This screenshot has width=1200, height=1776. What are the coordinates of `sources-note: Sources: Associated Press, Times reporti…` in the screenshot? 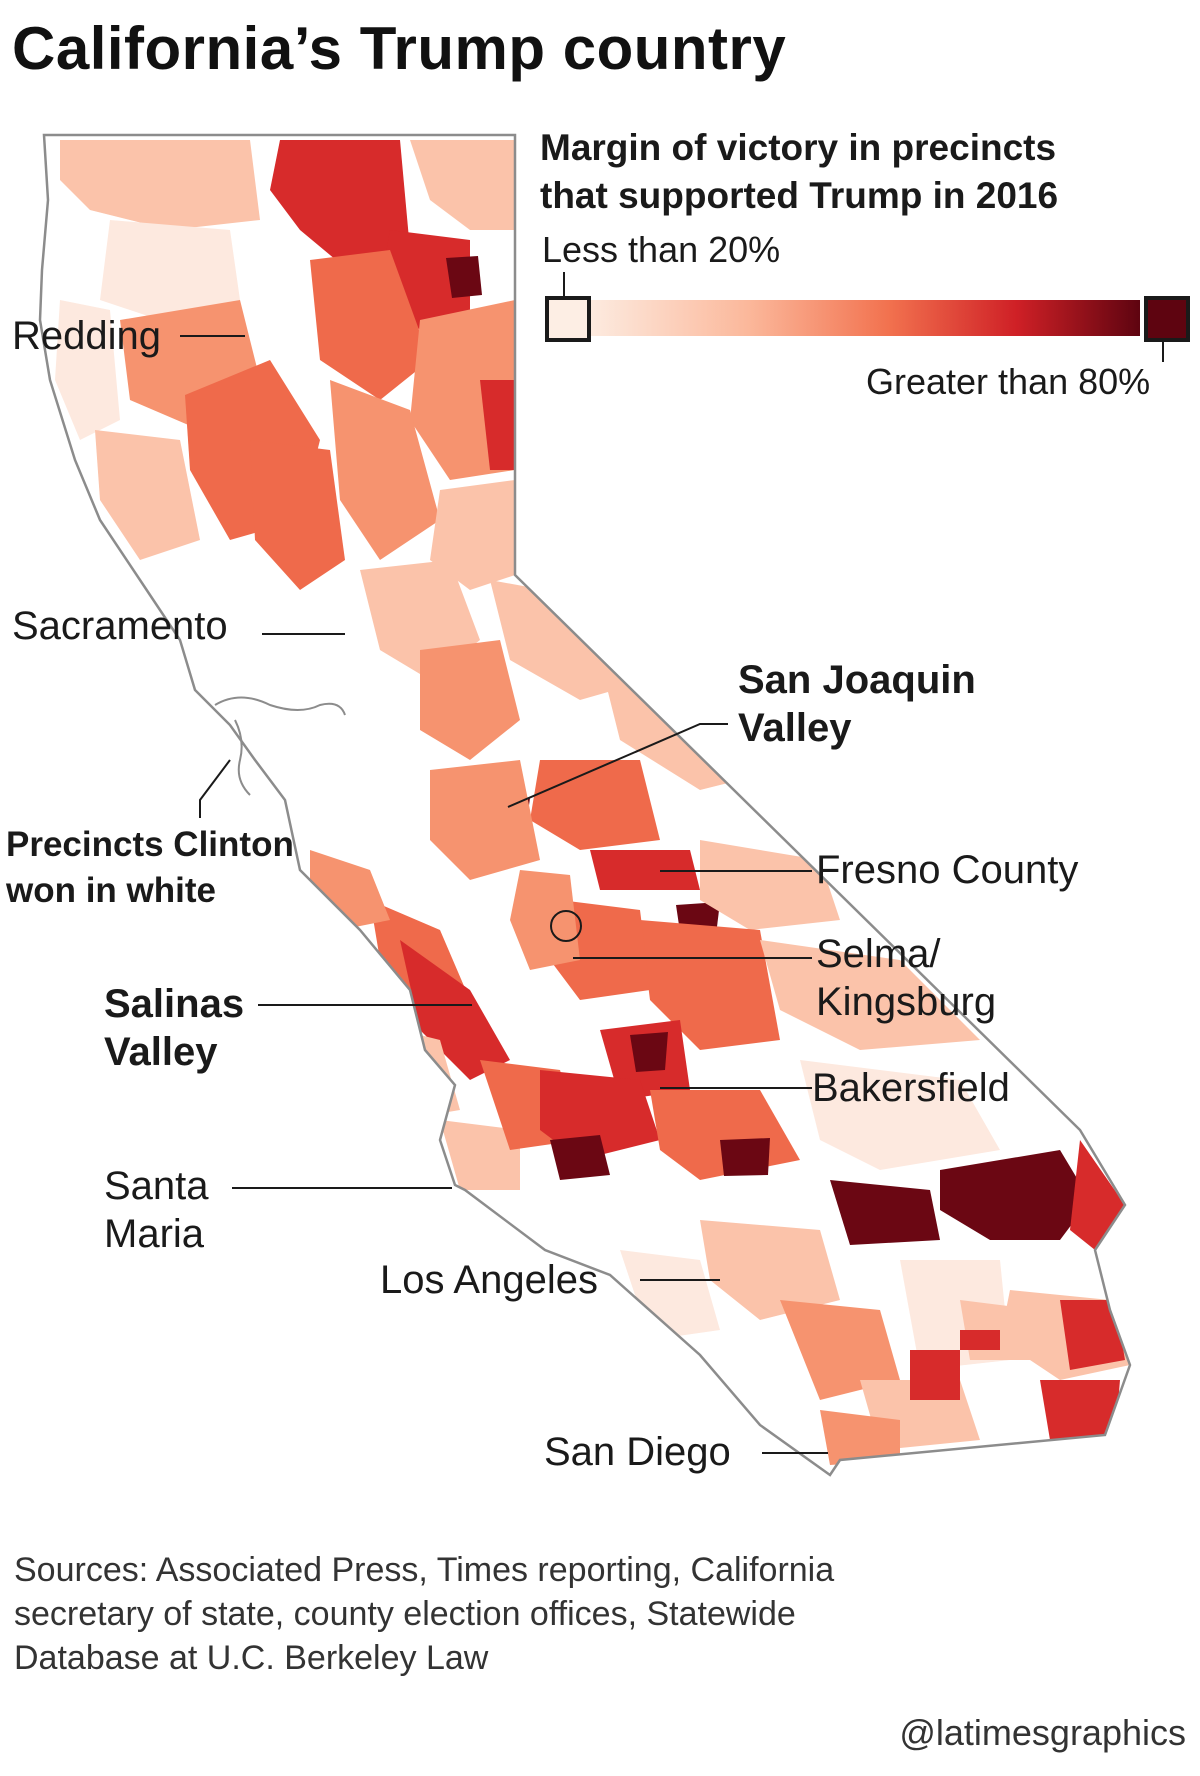 It's located at (514, 1614).